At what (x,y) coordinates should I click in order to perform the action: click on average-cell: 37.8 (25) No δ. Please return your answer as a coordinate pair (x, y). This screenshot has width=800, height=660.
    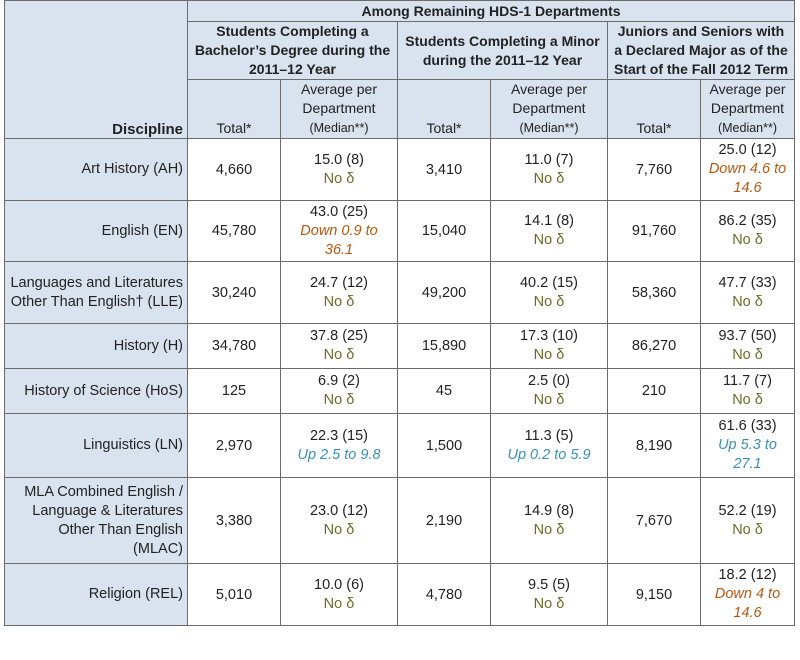
    Looking at the image, I should click on (339, 346).